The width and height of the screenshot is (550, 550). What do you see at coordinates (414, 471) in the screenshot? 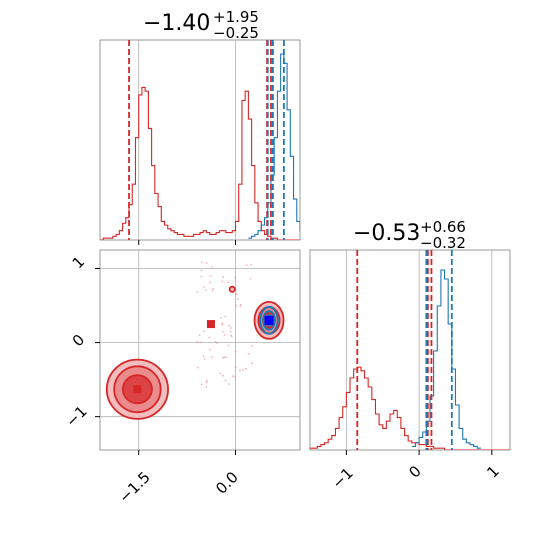
I see `right-x-tick-label: 0` at bounding box center [414, 471].